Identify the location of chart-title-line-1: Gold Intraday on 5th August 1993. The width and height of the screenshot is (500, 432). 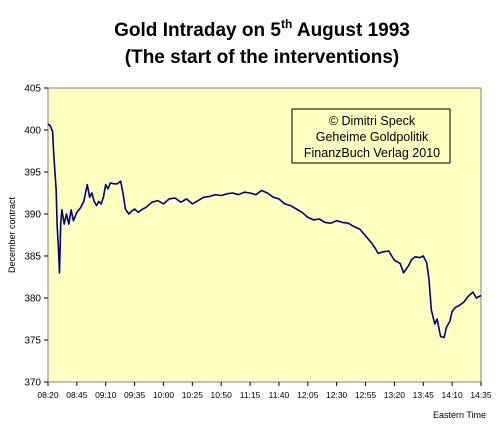
(262, 29).